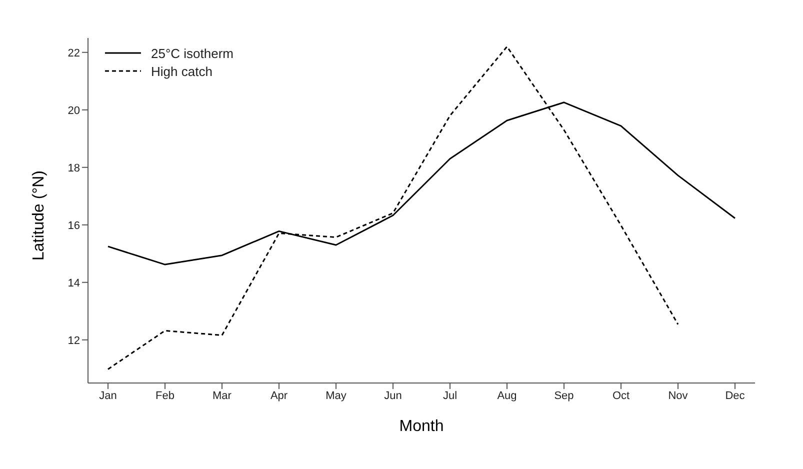  Describe the element at coordinates (74, 168) in the screenshot. I see `y-tick-label: 18` at that location.